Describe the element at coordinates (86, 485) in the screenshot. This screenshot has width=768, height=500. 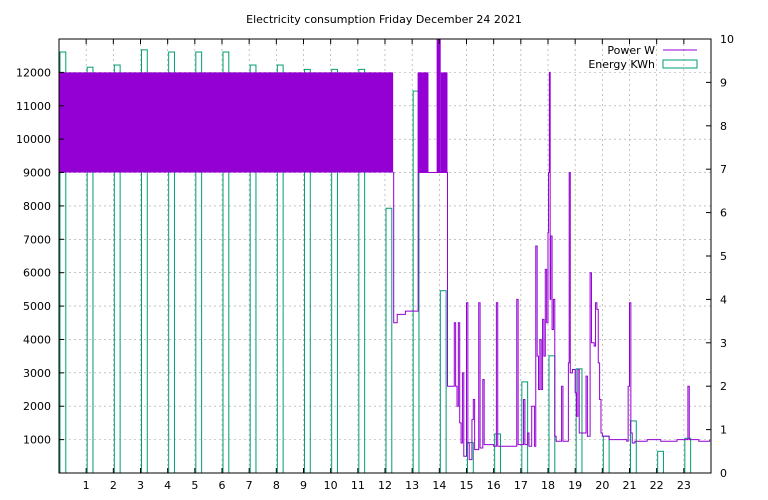
I see `x-tick-label: 1` at that location.